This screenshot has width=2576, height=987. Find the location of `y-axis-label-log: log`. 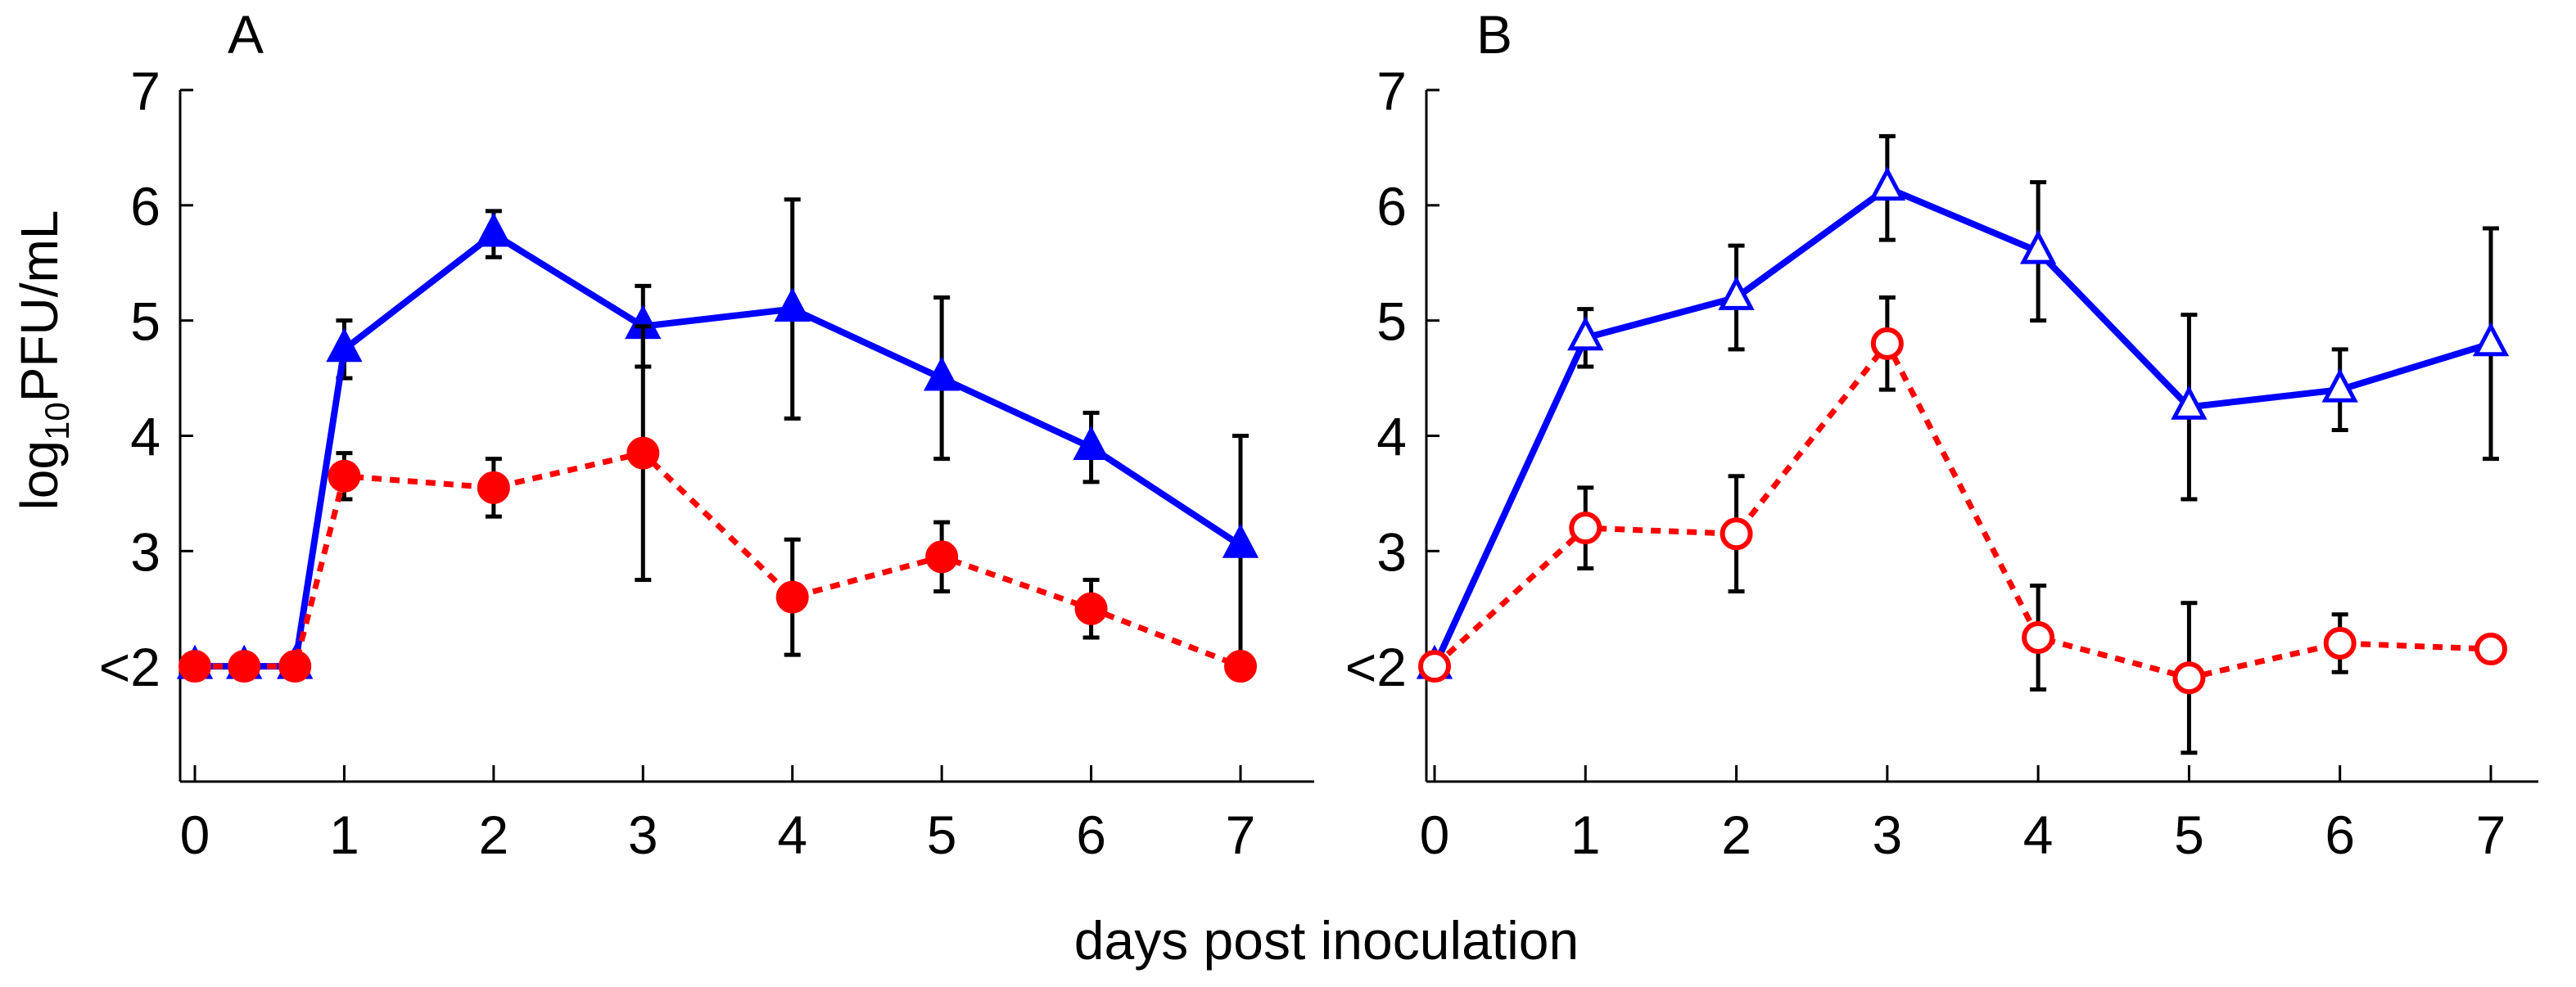

y-axis-label-log: log is located at coordinates (39, 475).